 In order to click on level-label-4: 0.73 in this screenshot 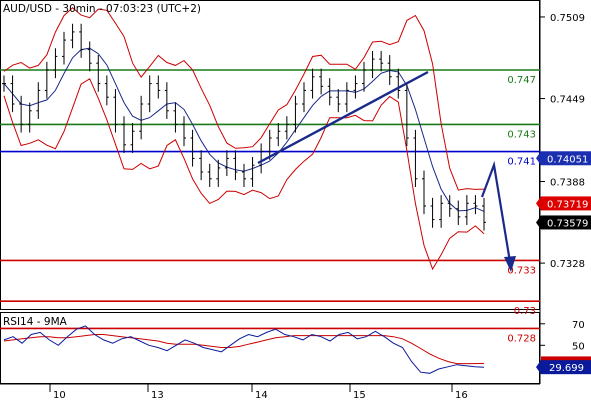, I will do `click(525, 311)`.